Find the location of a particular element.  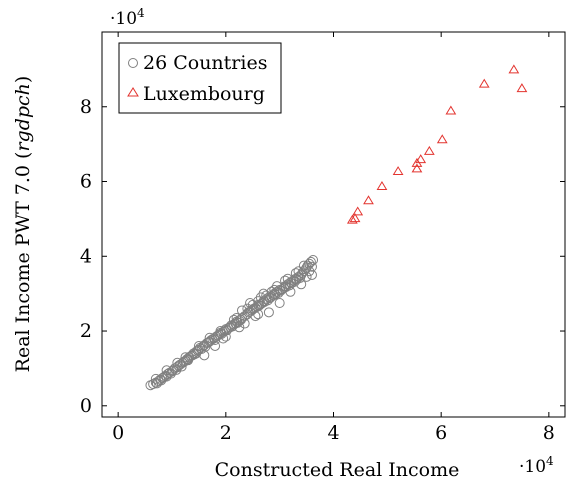

y-tick-label: 6 is located at coordinates (86, 182).